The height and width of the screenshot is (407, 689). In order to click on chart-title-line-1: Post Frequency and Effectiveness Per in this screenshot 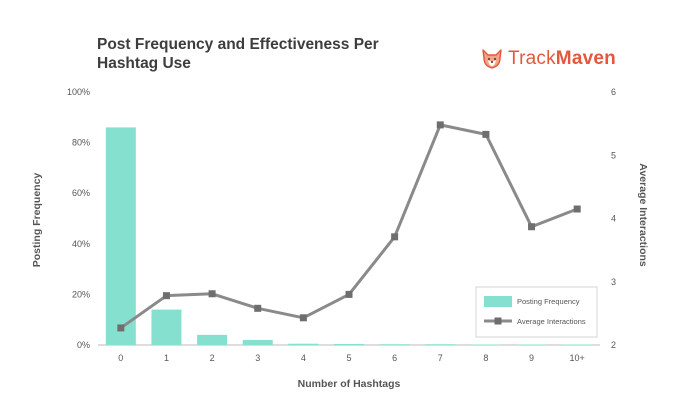, I will do `click(238, 44)`.